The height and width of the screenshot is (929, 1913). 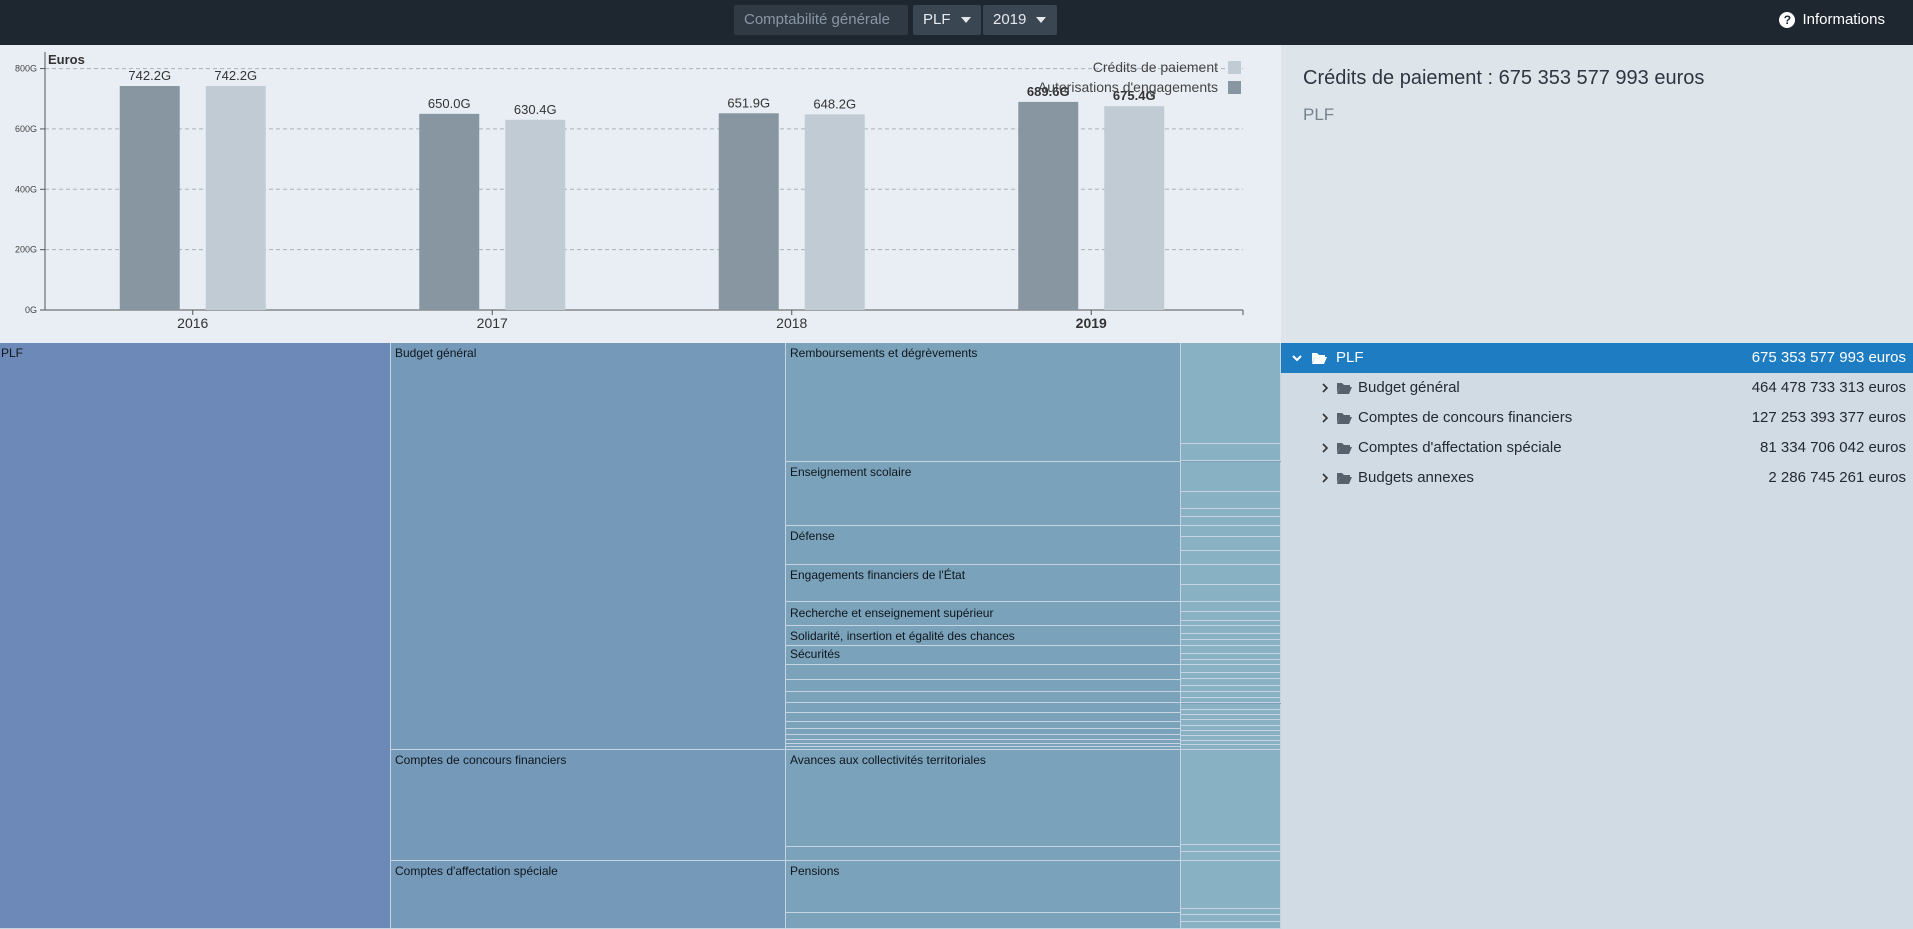 I want to click on tree-row-budget-general: Budget général 464 478 733 313 euros, so click(x=1597, y=388).